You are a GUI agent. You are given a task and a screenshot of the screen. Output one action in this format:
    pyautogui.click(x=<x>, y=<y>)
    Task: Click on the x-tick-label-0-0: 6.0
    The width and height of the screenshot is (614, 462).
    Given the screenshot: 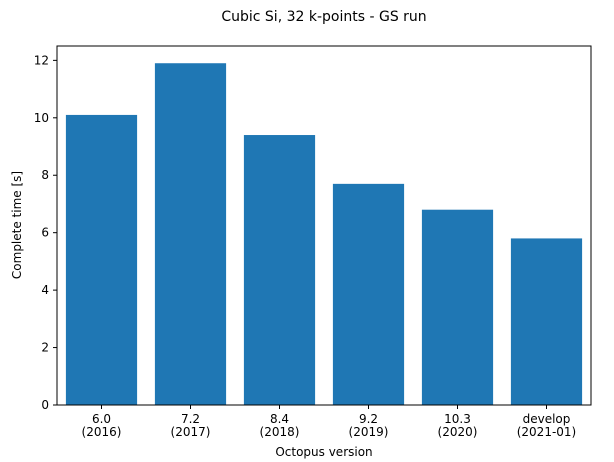 What is the action you would take?
    pyautogui.click(x=101, y=419)
    